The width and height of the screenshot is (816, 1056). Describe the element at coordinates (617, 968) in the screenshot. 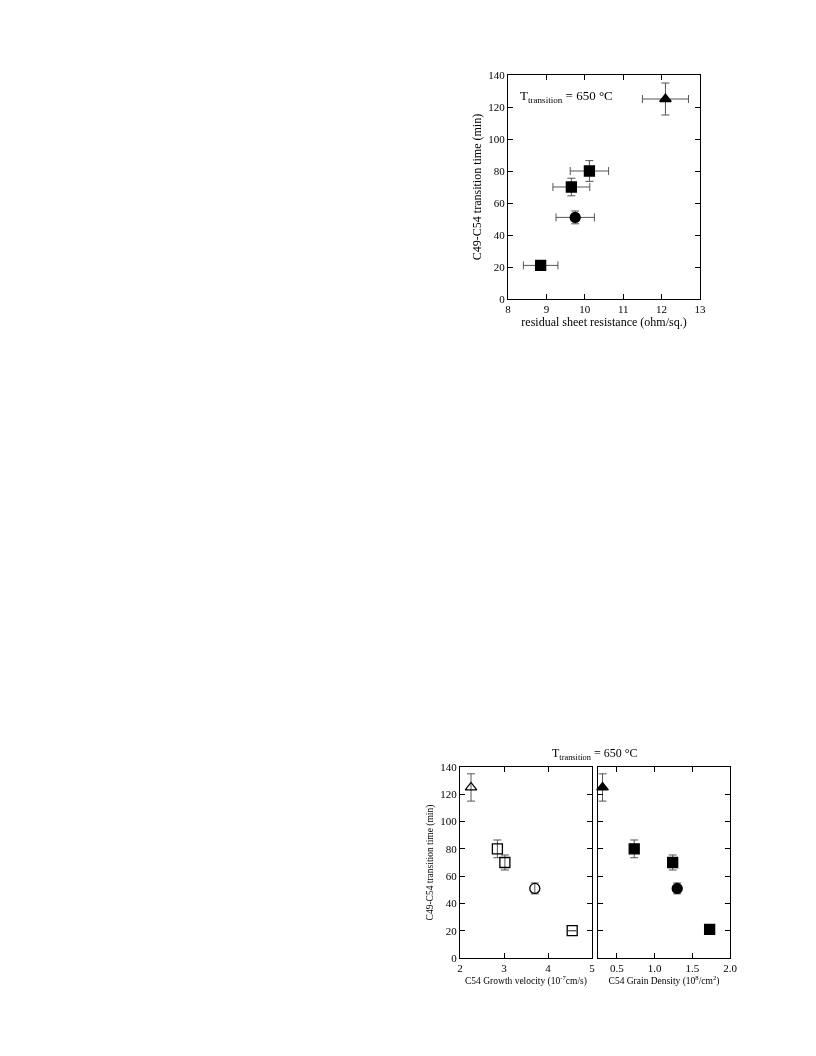

I see `x-tick-label: 0.5` at that location.